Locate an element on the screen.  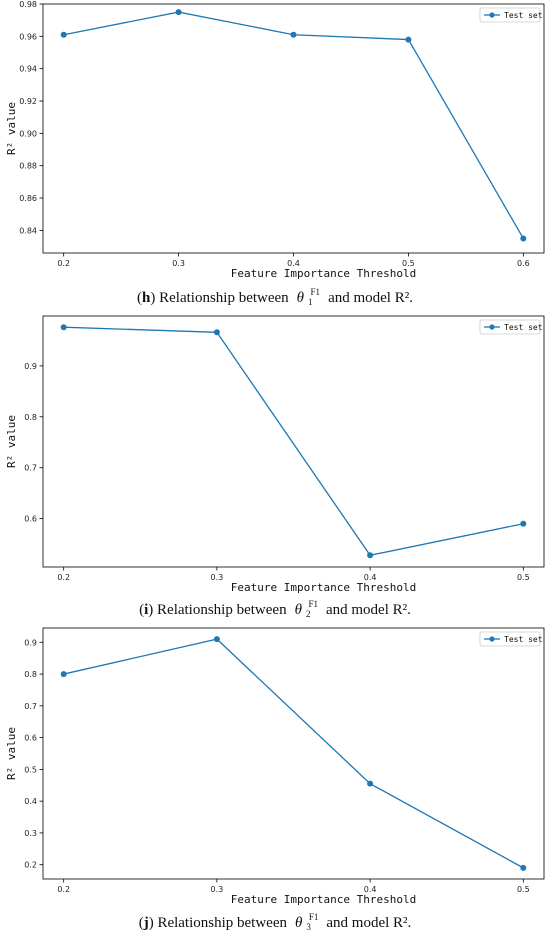
caption-j-theta: θ is located at coordinates (299, 923).